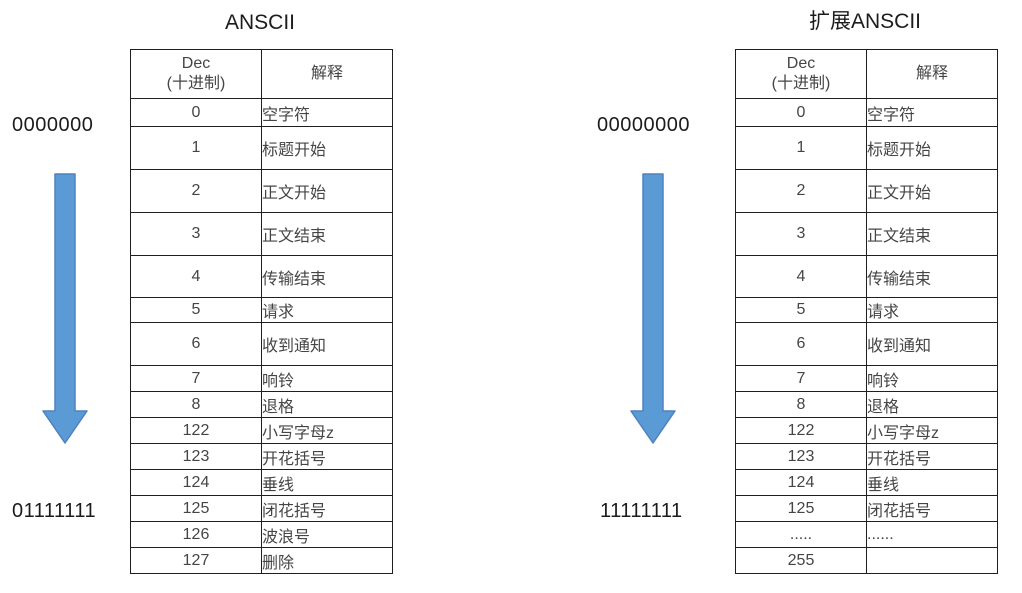 The image size is (1022, 593). Describe the element at coordinates (327, 534) in the screenshot. I see `desc-cell: 波浪号` at that location.